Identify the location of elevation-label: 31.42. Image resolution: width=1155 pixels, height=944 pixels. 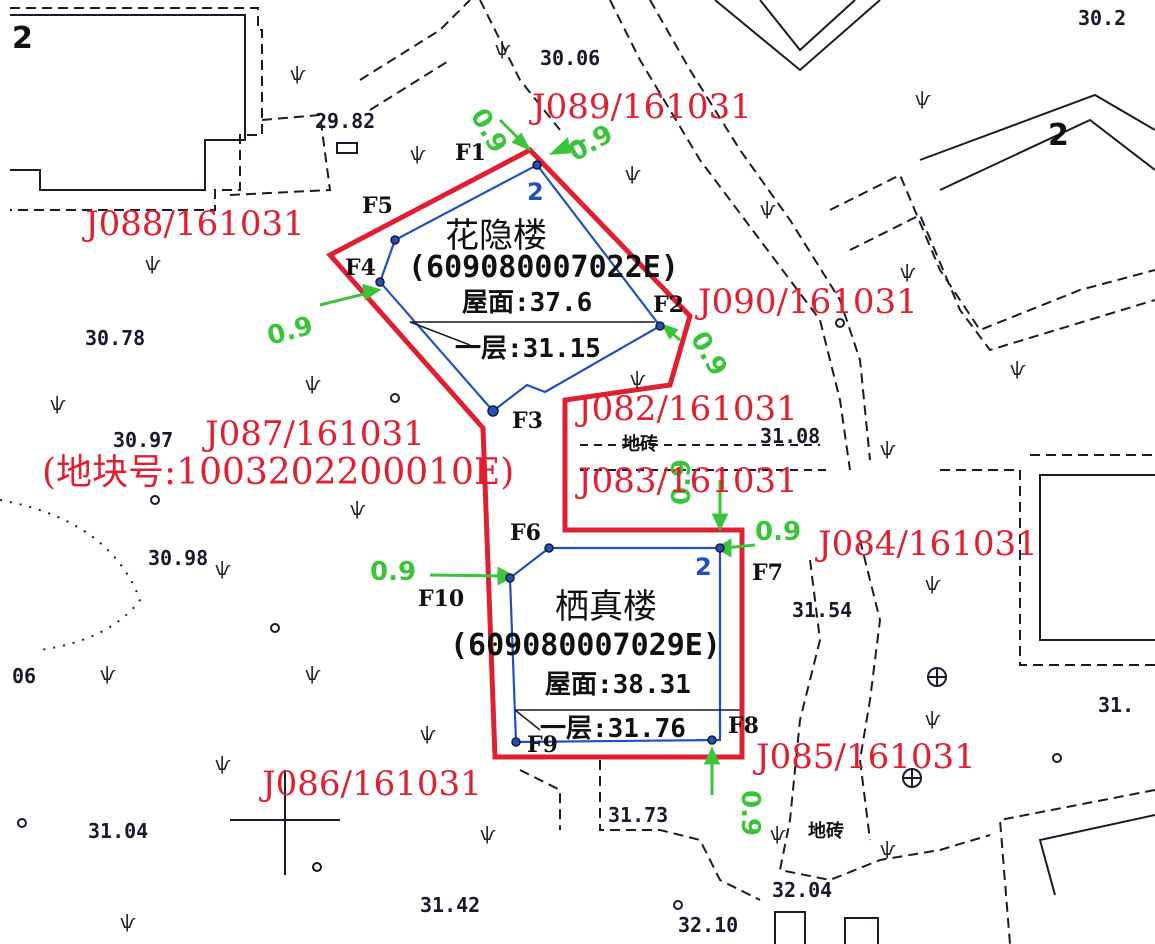
(450, 905).